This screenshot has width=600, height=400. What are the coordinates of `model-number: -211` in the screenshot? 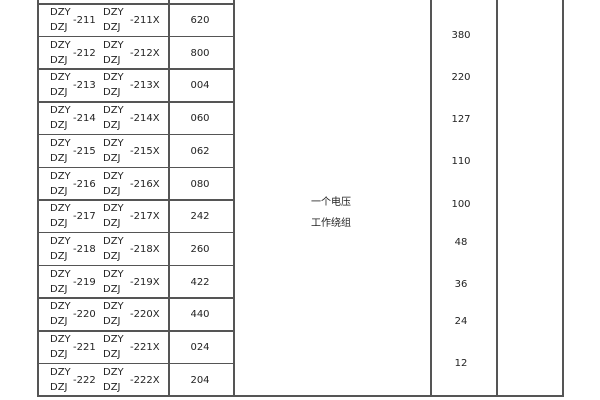 It's located at (84, 20).